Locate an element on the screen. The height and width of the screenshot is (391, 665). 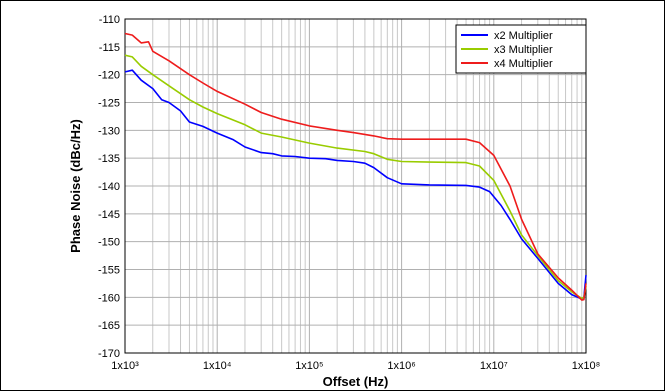
y-tick-label: -170 is located at coordinates (109, 354).